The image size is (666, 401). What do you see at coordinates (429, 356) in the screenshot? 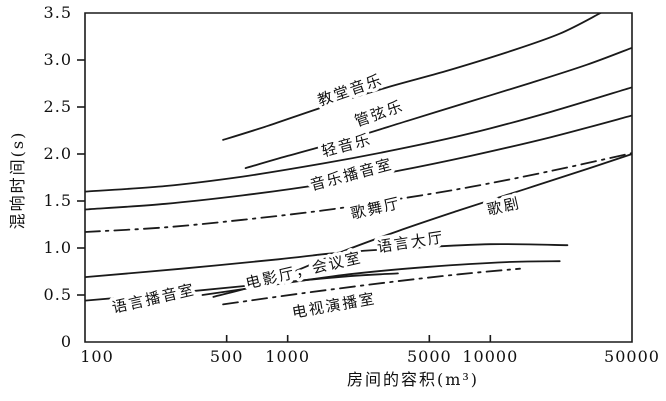
I see `x-tick-label: 5000` at bounding box center [429, 356].